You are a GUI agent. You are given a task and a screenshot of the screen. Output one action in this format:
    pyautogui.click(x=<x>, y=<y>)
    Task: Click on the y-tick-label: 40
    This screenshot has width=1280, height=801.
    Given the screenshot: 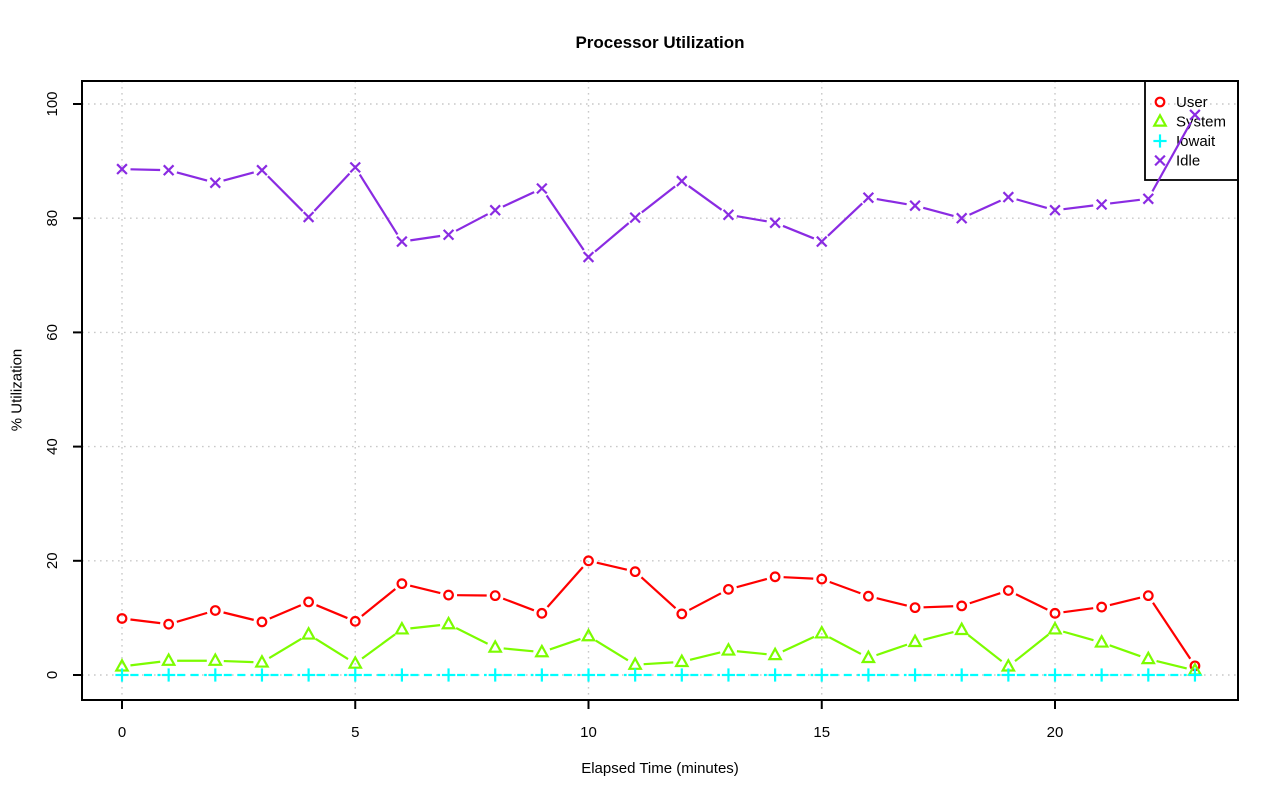 What is the action you would take?
    pyautogui.click(x=52, y=446)
    